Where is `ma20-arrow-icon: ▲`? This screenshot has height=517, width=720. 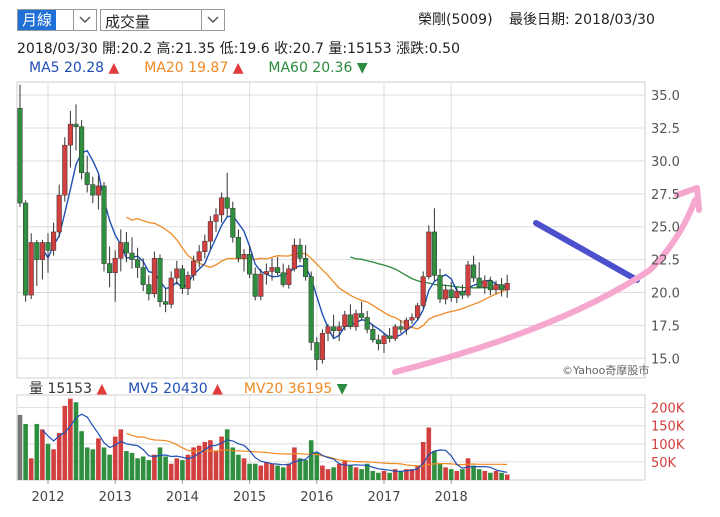 ma20-arrow-icon: ▲ is located at coordinates (238, 68).